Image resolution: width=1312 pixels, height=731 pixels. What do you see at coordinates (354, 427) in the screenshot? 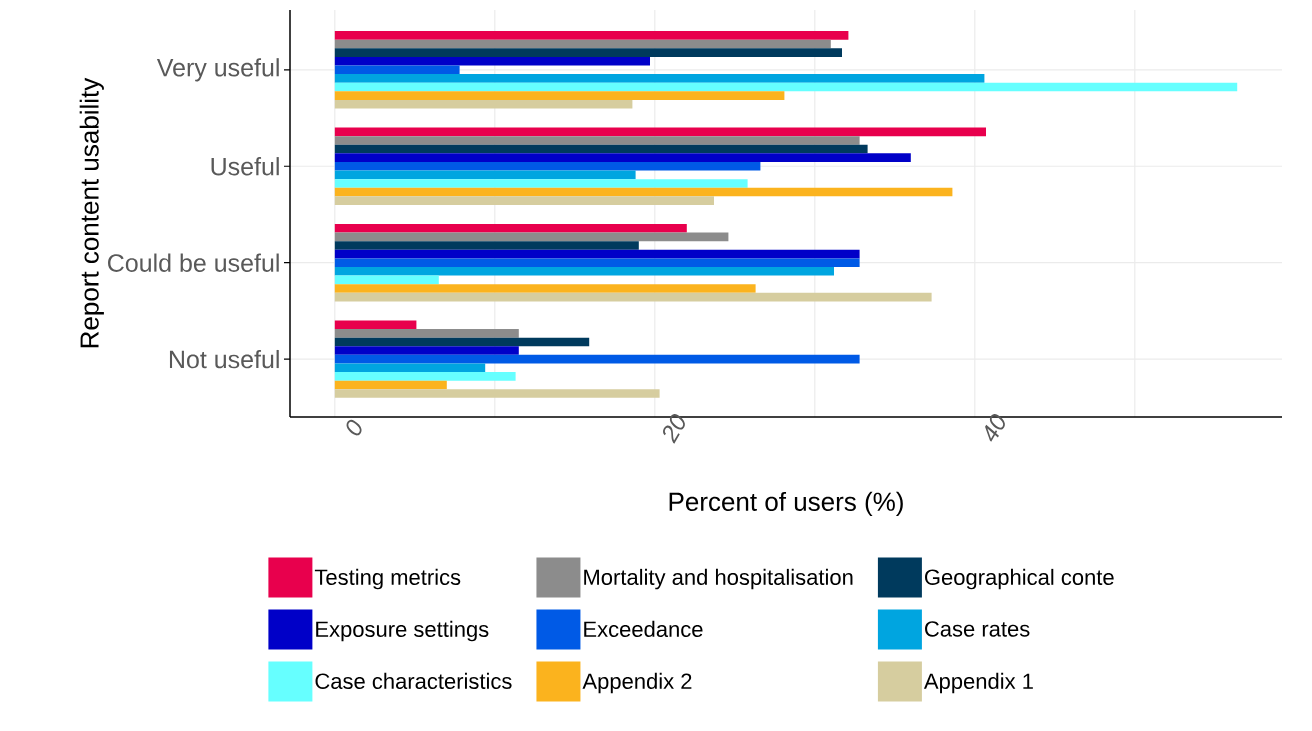
I see `x-tick-label: 0` at bounding box center [354, 427].